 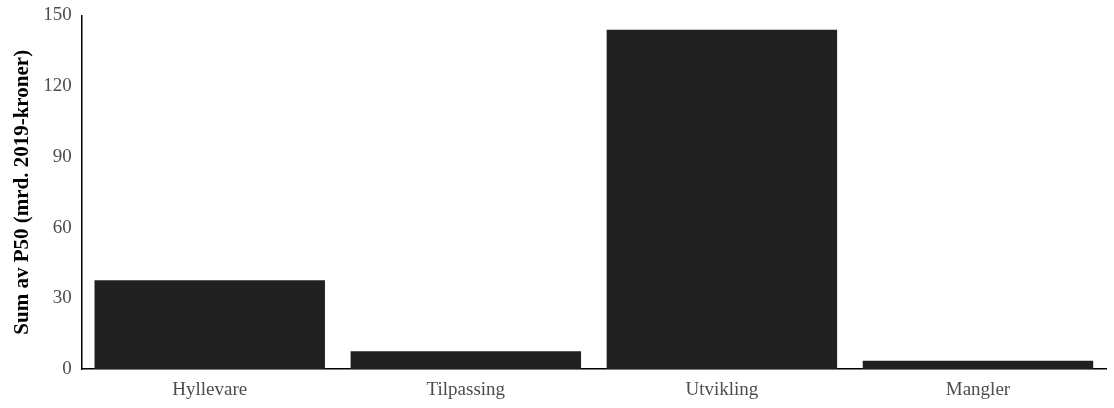 What do you see at coordinates (62, 226) in the screenshot?
I see `y-tick-label: 60` at bounding box center [62, 226].